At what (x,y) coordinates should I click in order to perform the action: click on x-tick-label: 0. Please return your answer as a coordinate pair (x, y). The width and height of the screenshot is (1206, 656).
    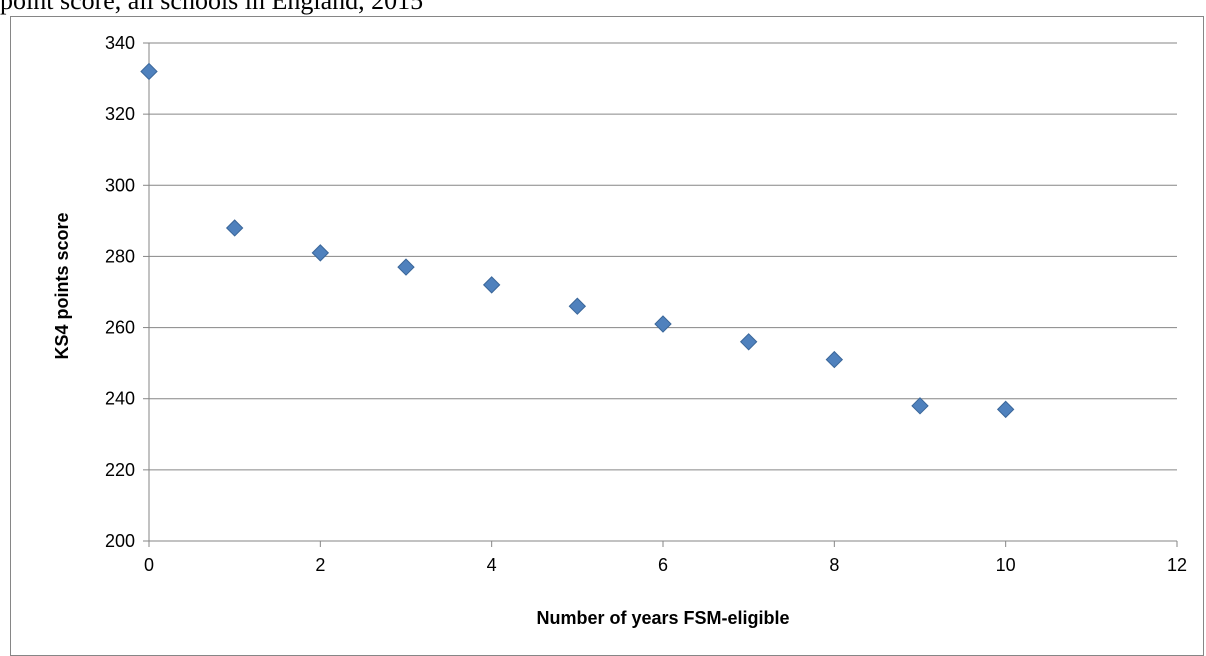
    Looking at the image, I should click on (149, 565).